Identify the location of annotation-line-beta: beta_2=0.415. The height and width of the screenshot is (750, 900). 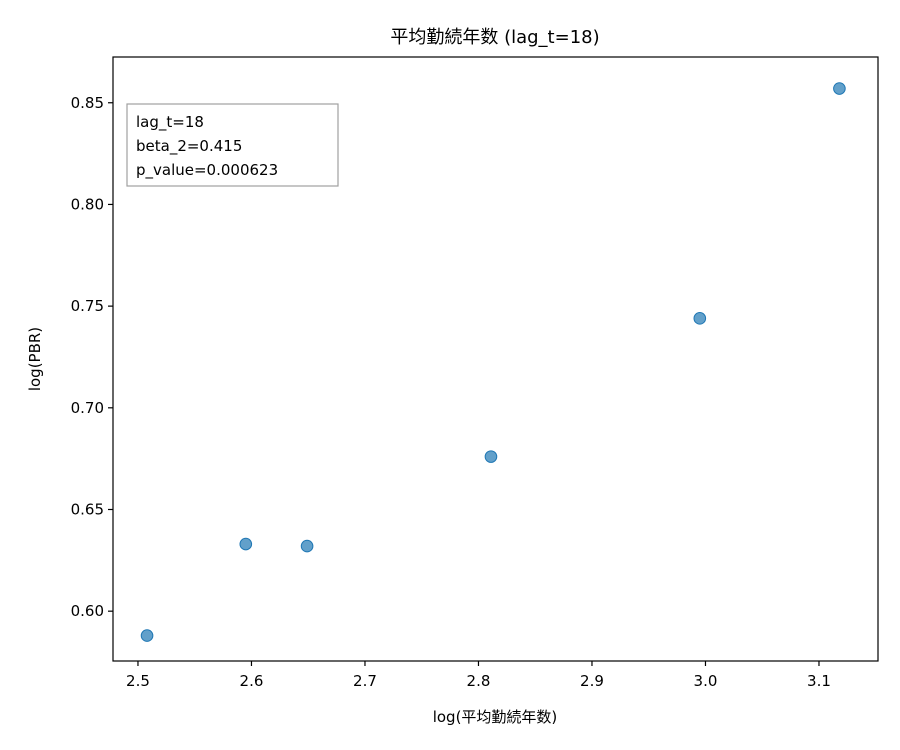
(189, 146).